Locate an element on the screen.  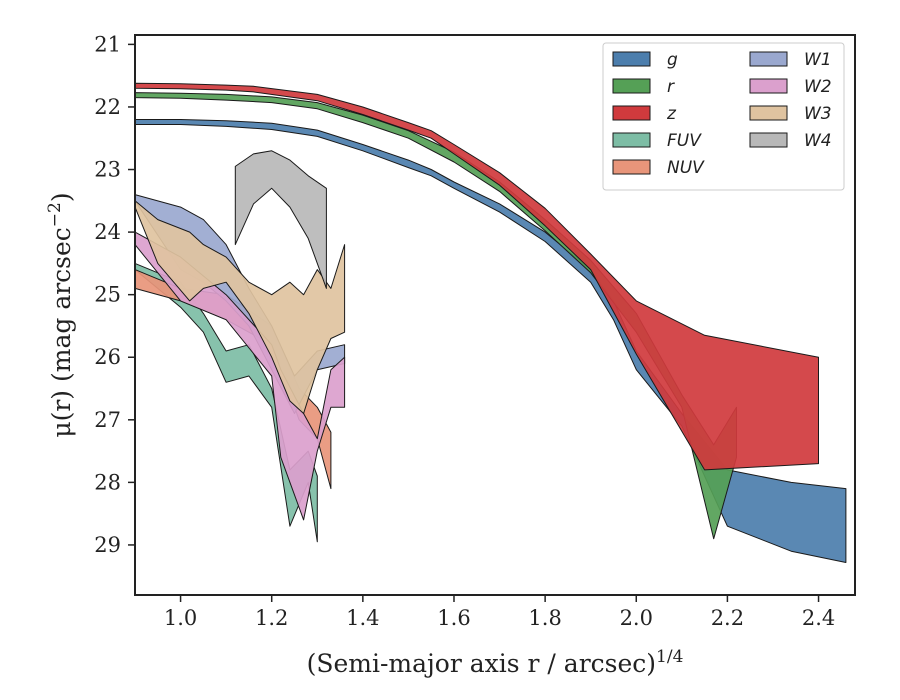
x-tick-label: 2.0 is located at coordinates (636, 618).